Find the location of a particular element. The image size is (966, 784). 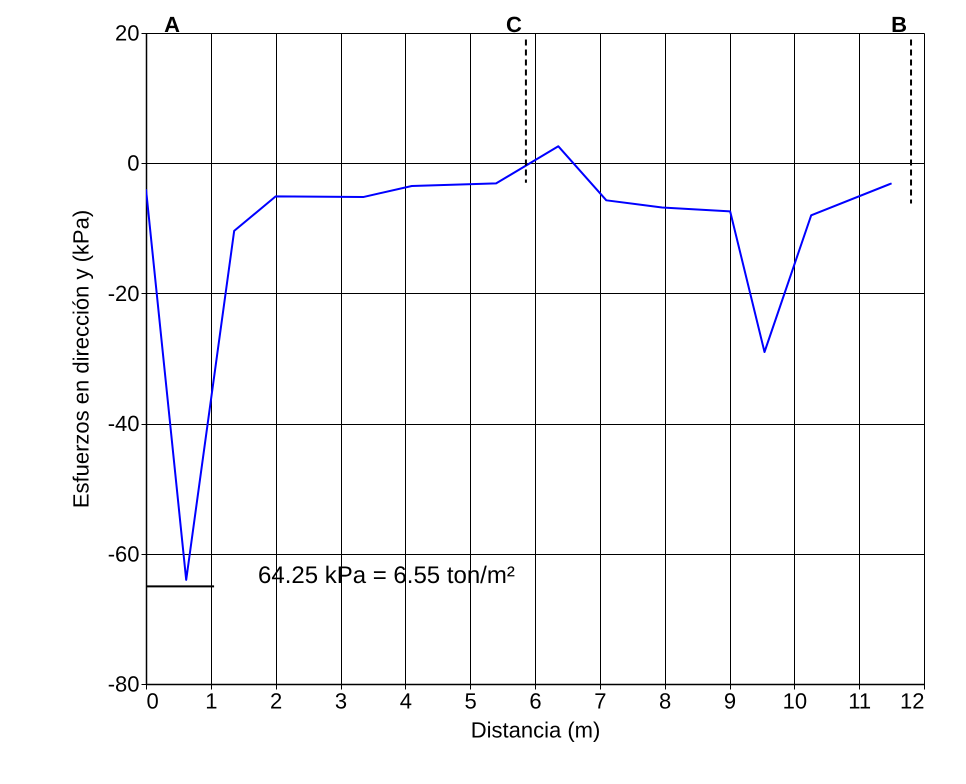

x-tick-label: 1 is located at coordinates (211, 701).